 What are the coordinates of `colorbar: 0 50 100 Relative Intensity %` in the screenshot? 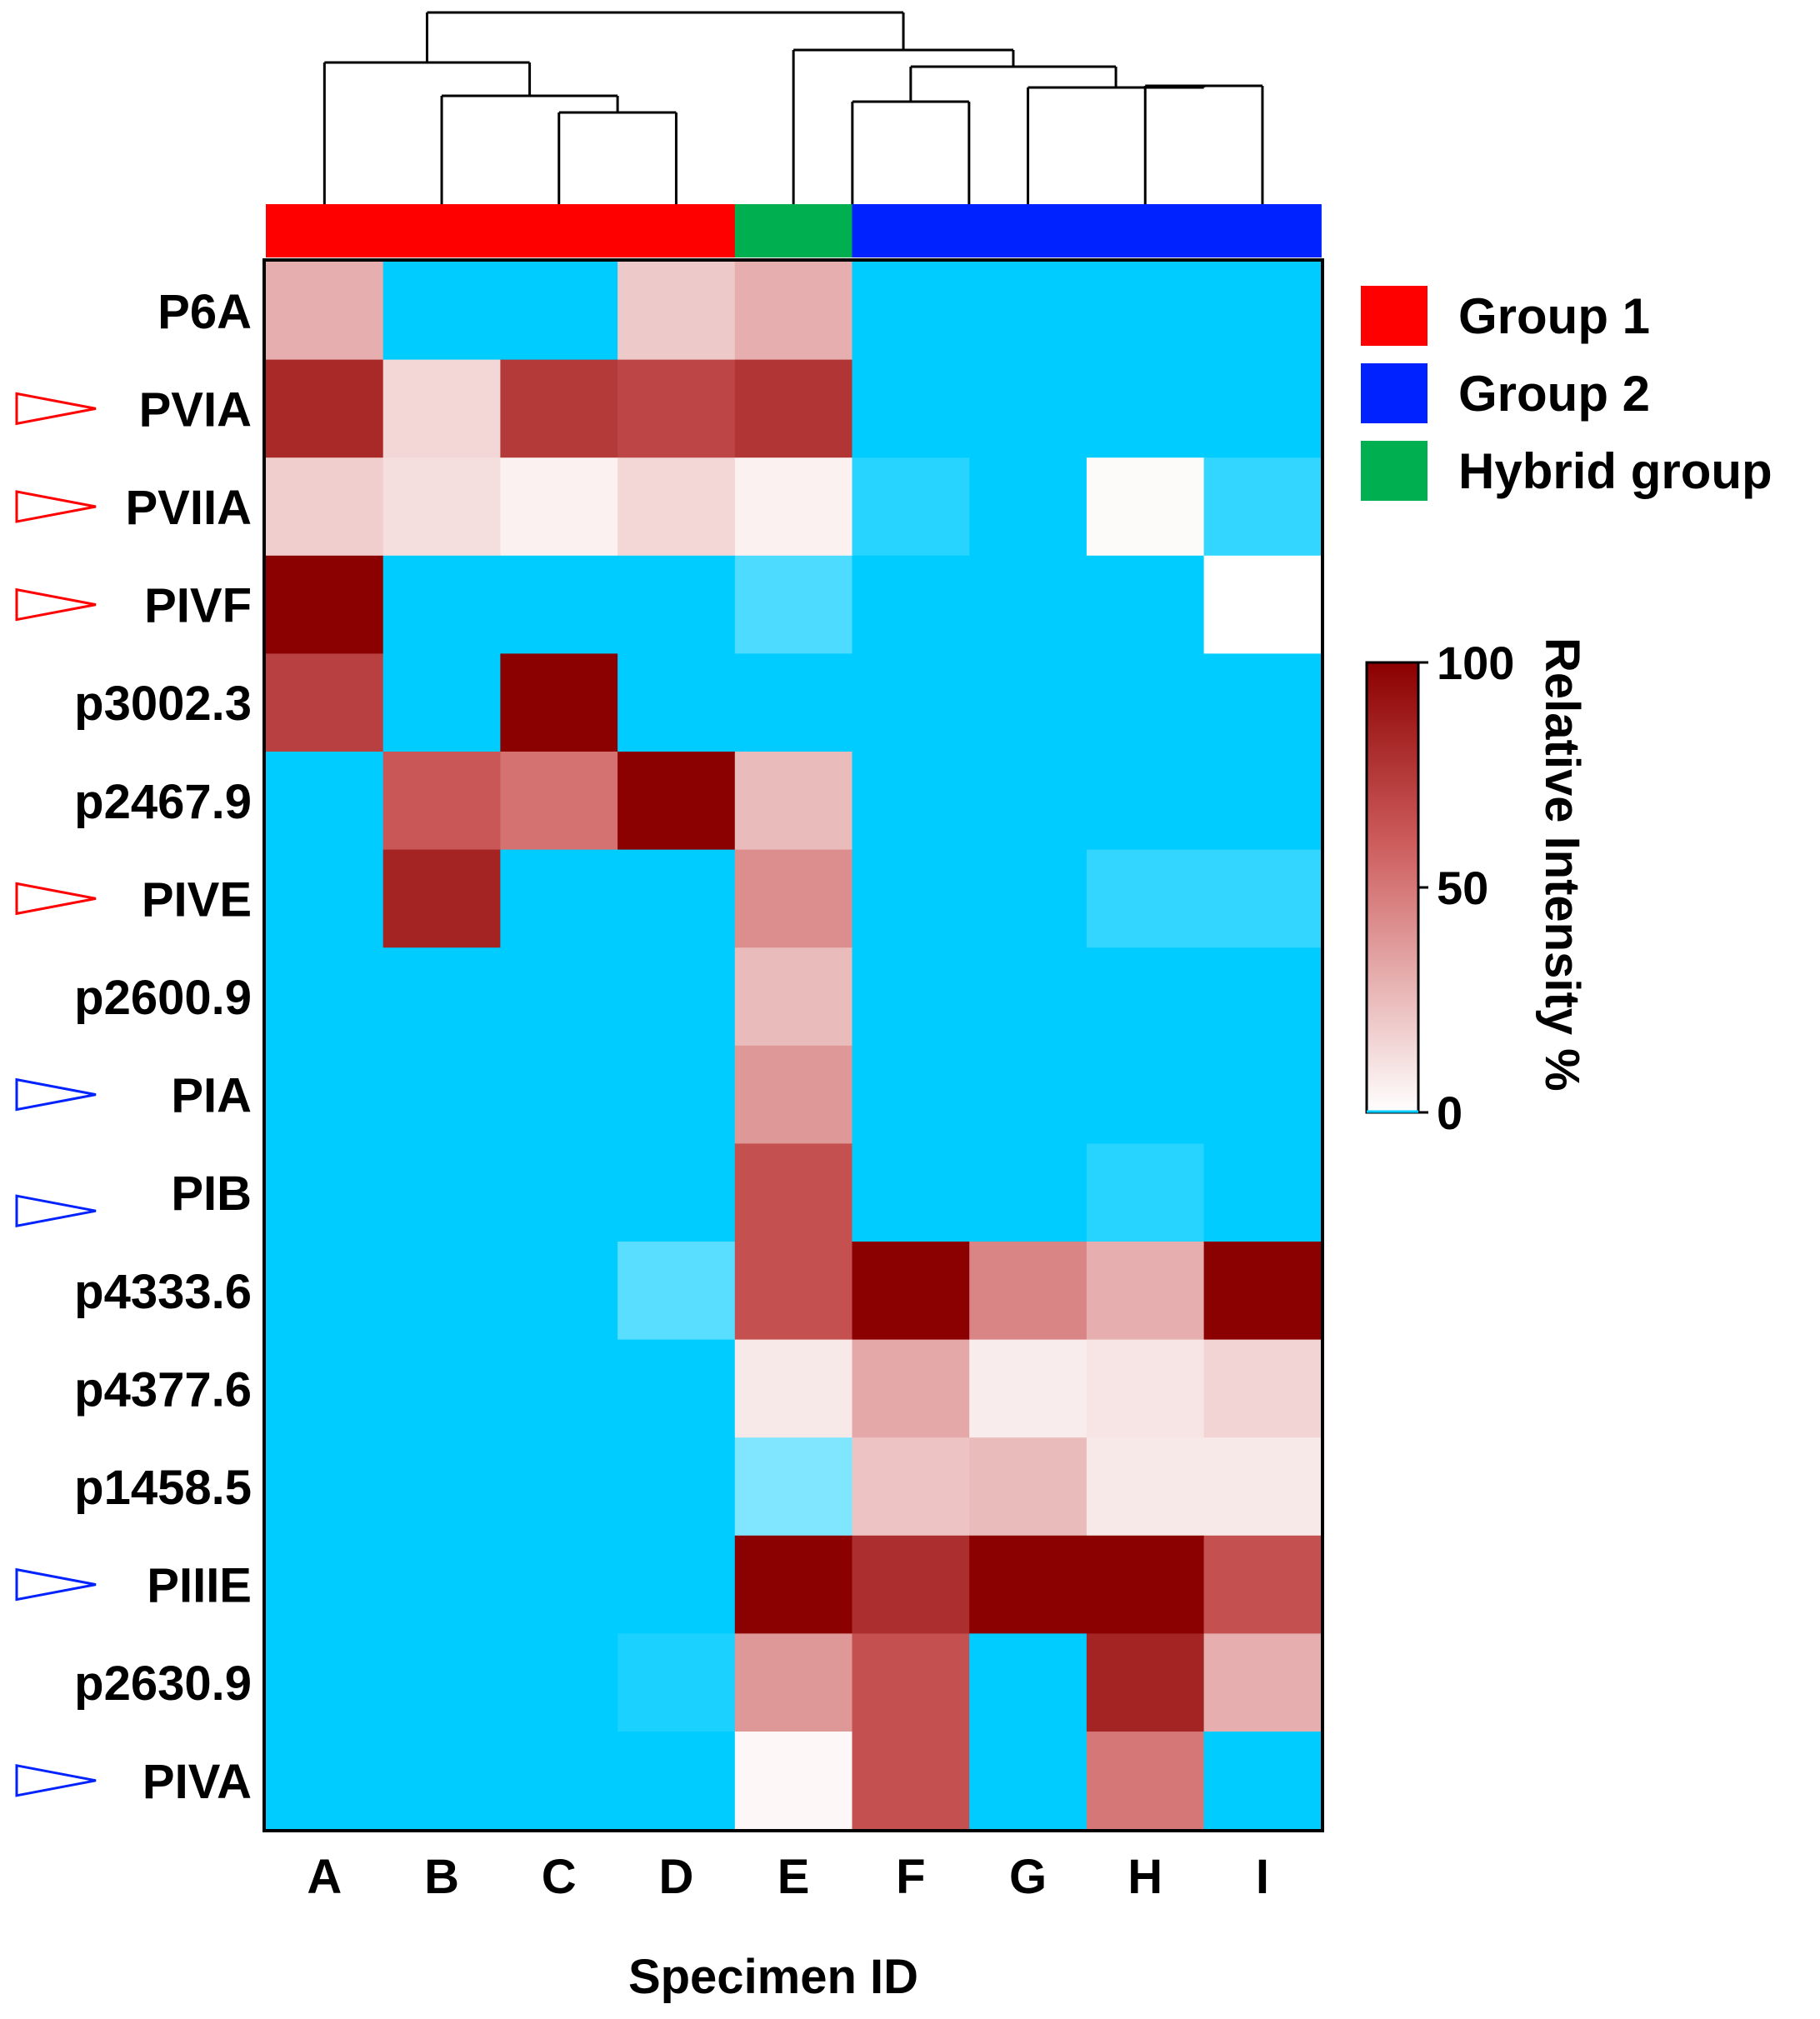 It's located at (1477, 888).